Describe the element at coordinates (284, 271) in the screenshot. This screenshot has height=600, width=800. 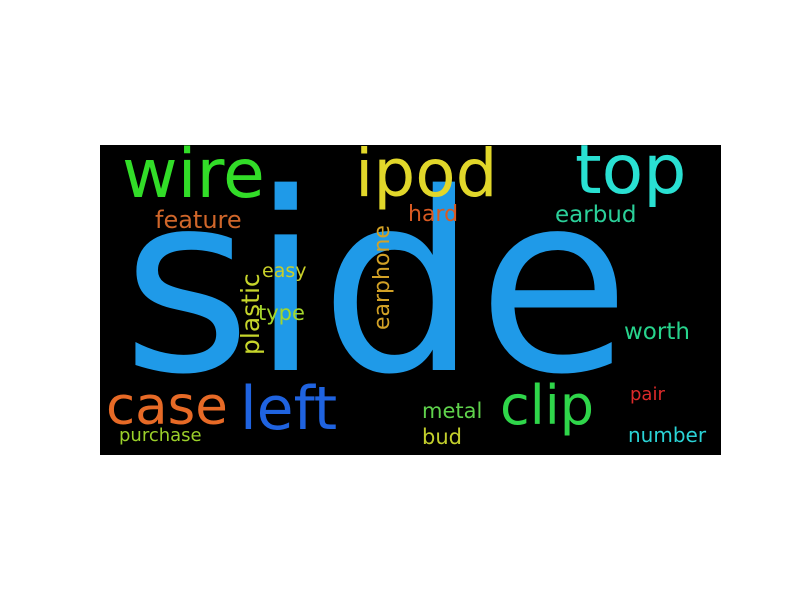
I see `word-easy: easy` at that location.